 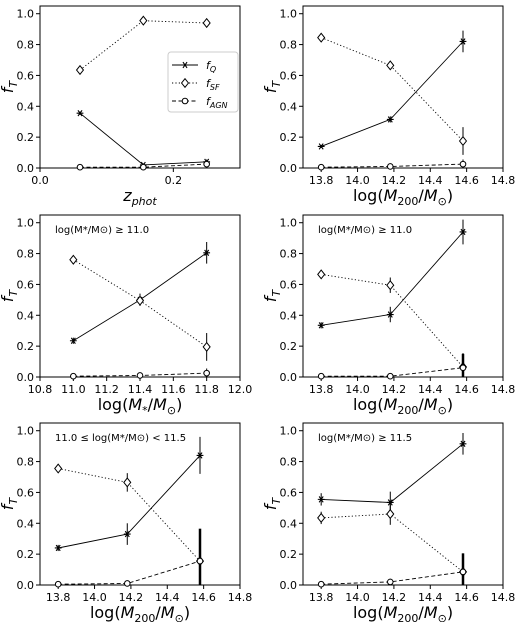 I want to click on x-tick-label: 14.2, so click(x=131, y=597).